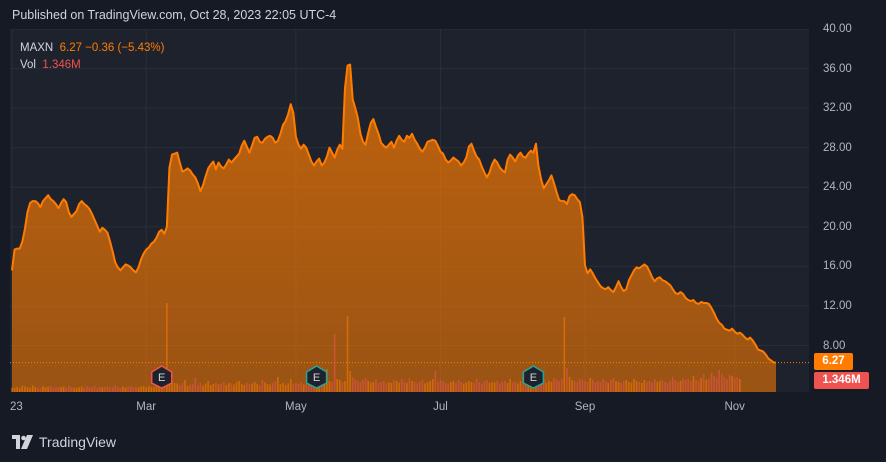  I want to click on time-axis: 23 Mar May Jul Sep Nov, so click(448, 407).